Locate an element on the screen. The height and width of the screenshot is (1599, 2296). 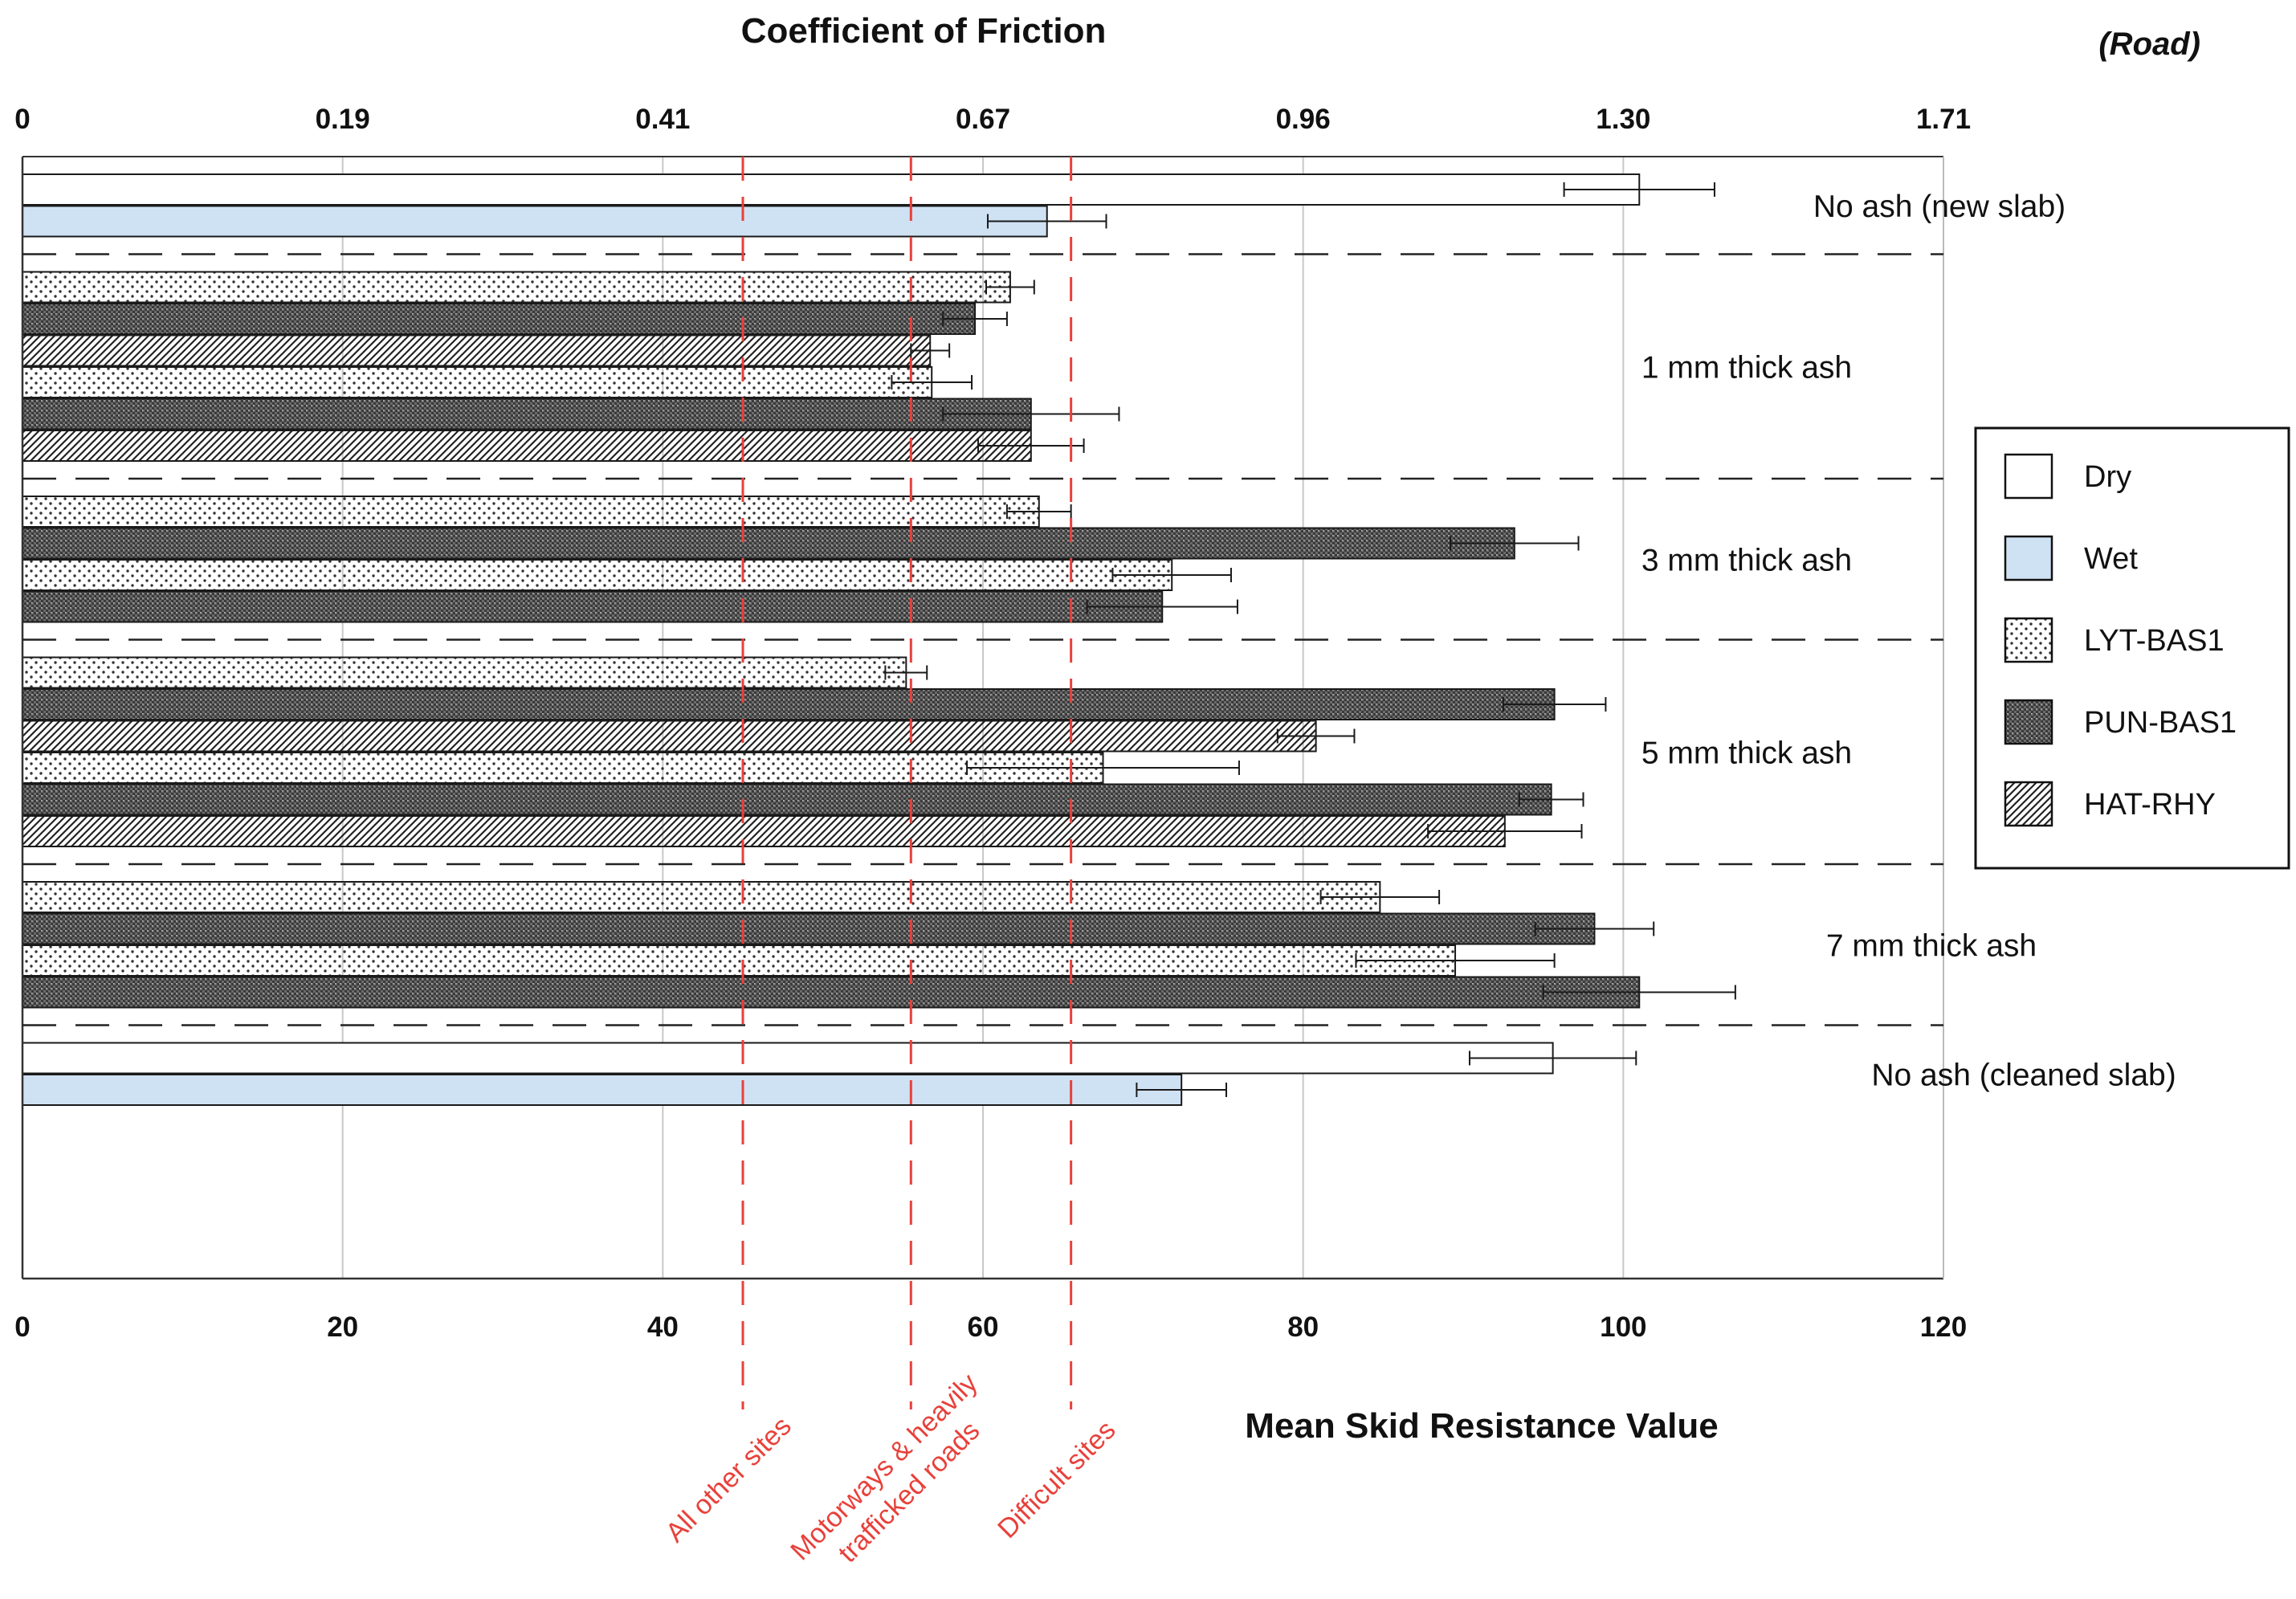
group-label: No ash (new slab) is located at coordinates (1939, 207).